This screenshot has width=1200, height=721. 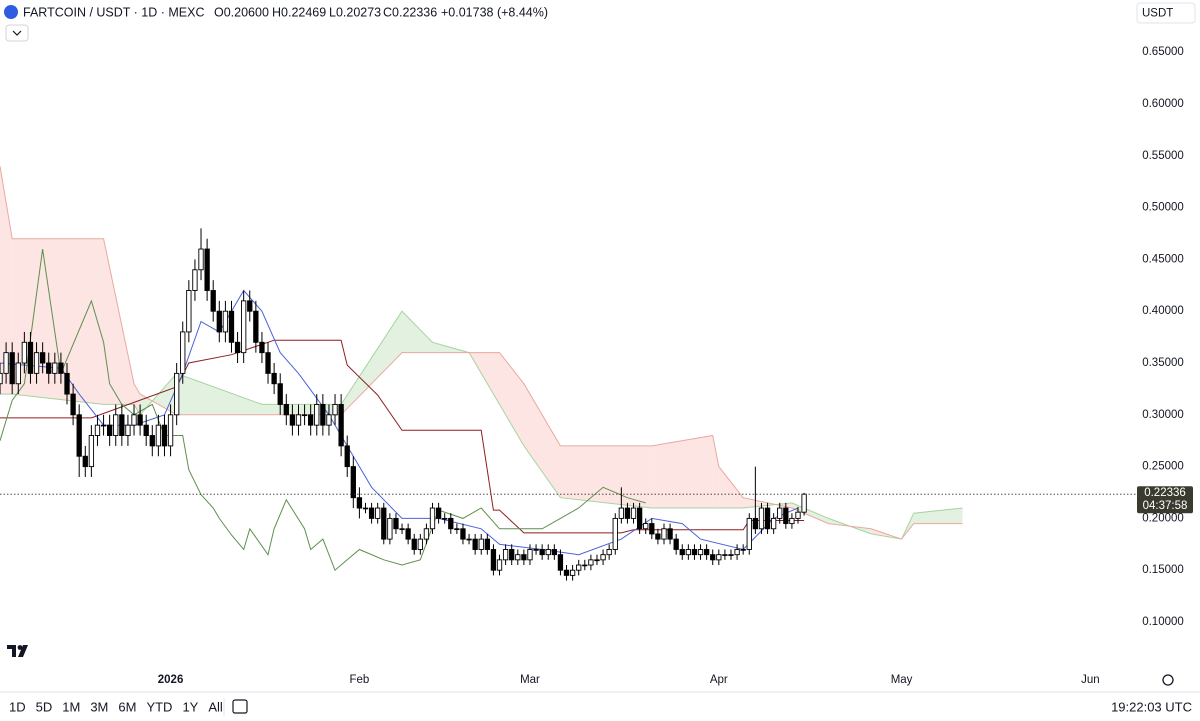 What do you see at coordinates (99, 706) in the screenshot?
I see `timeframe-button: 3M` at bounding box center [99, 706].